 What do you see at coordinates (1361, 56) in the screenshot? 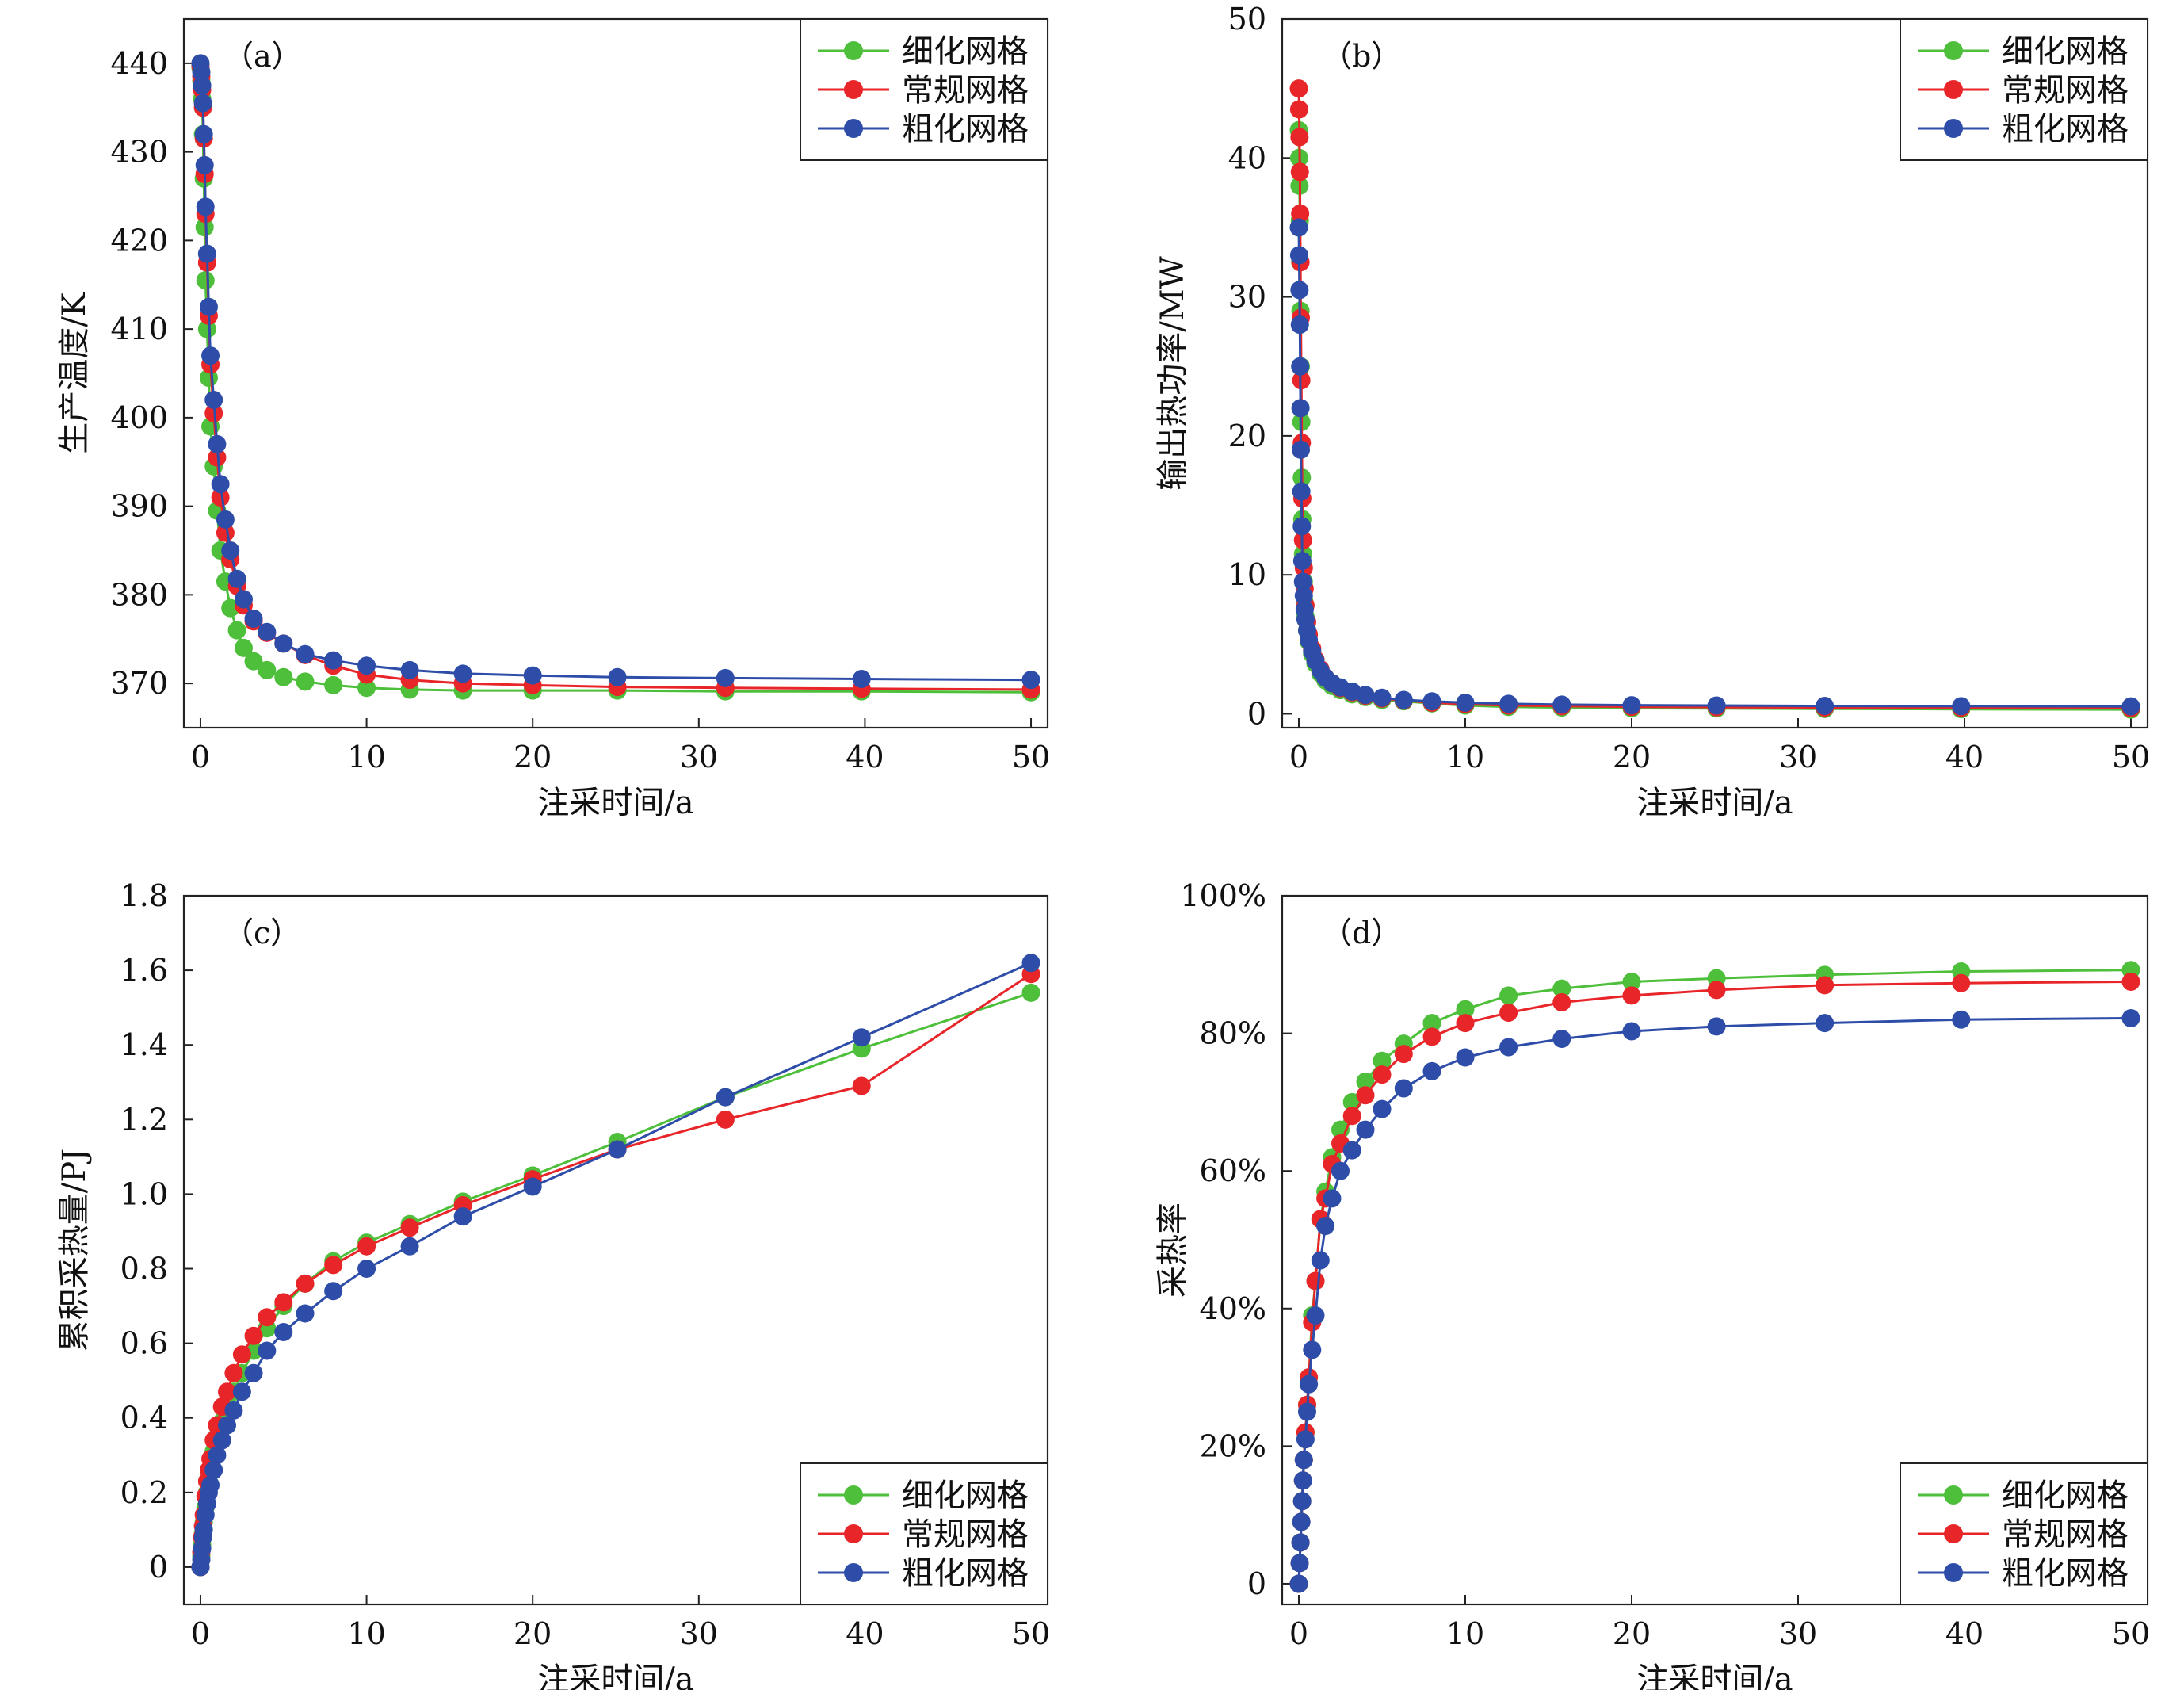
I see `panel-label: （b）` at bounding box center [1361, 56].